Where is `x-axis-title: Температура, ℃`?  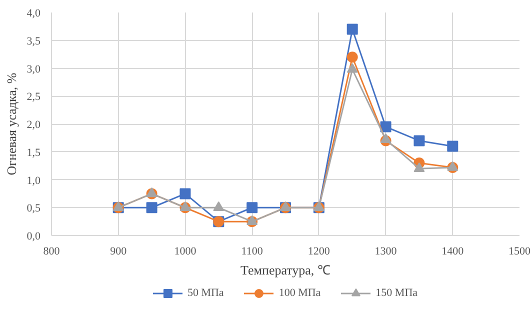
x-axis-title: Температура, ℃ is located at coordinates (285, 270).